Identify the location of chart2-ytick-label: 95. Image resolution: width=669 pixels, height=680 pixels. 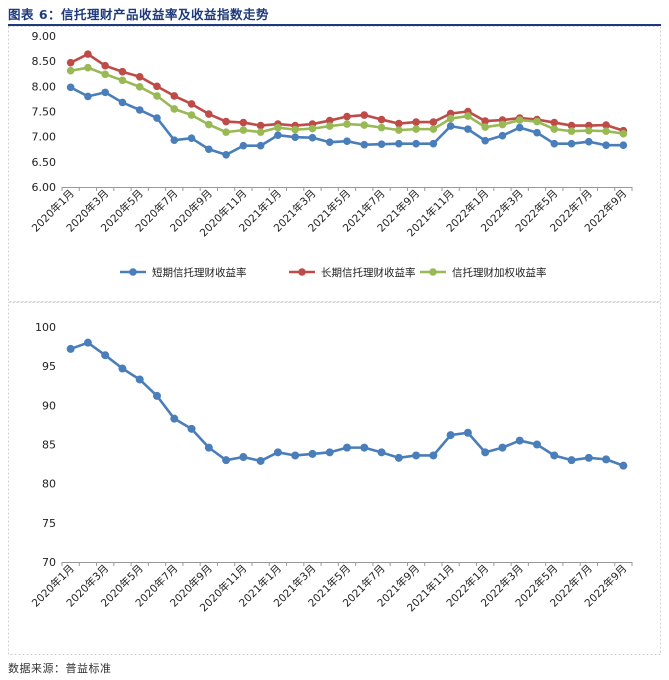
(49, 366).